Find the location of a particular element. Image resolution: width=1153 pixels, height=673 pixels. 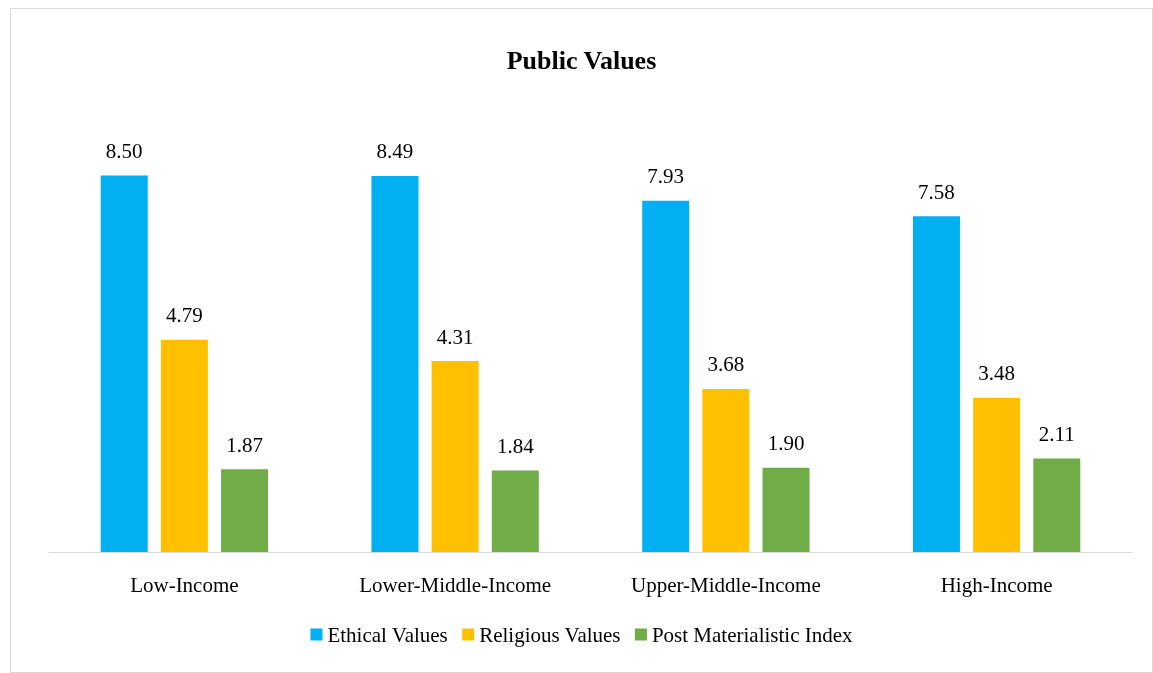

x-tick-label: Low-Income is located at coordinates (184, 584).